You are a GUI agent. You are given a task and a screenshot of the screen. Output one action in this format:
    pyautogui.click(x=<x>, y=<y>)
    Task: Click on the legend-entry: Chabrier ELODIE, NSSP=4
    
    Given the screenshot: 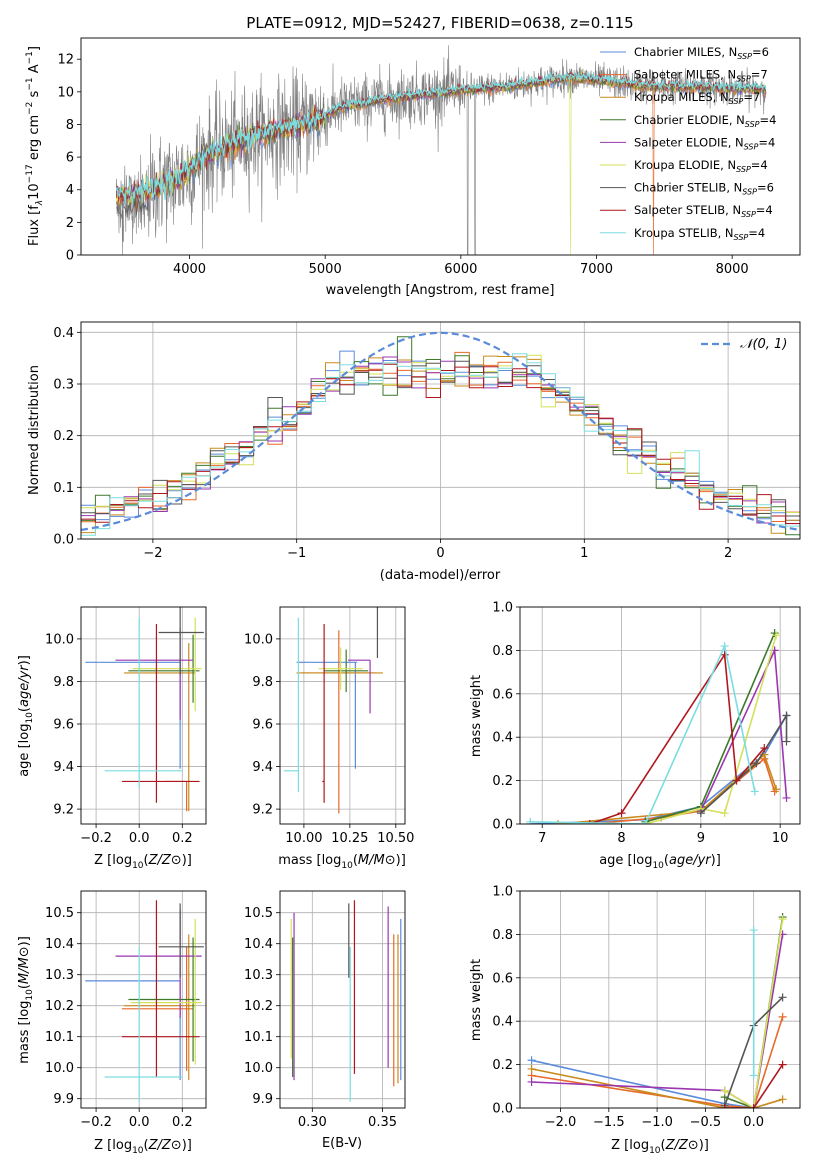 What is the action you would take?
    pyautogui.click(x=688, y=121)
    